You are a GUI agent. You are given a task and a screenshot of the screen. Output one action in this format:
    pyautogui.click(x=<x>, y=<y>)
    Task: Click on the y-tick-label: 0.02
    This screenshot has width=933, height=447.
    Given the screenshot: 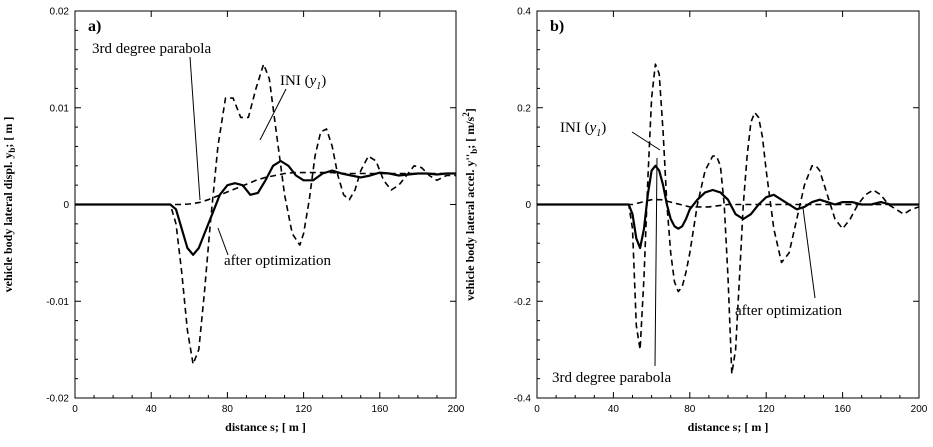 What is the action you would take?
    pyautogui.click(x=60, y=12)
    